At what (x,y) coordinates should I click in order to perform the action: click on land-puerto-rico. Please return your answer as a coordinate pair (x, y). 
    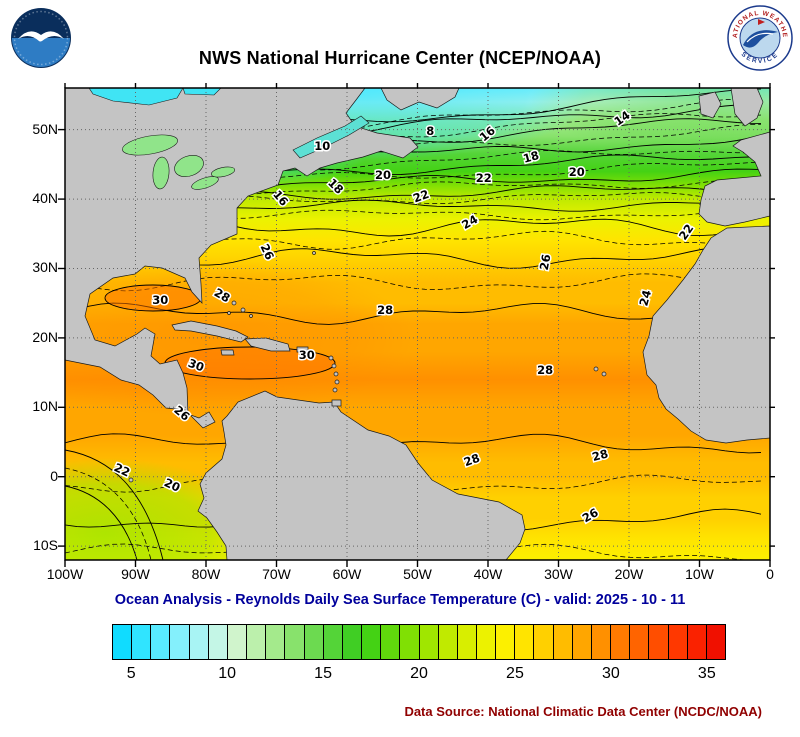
    Looking at the image, I should click on (302, 349).